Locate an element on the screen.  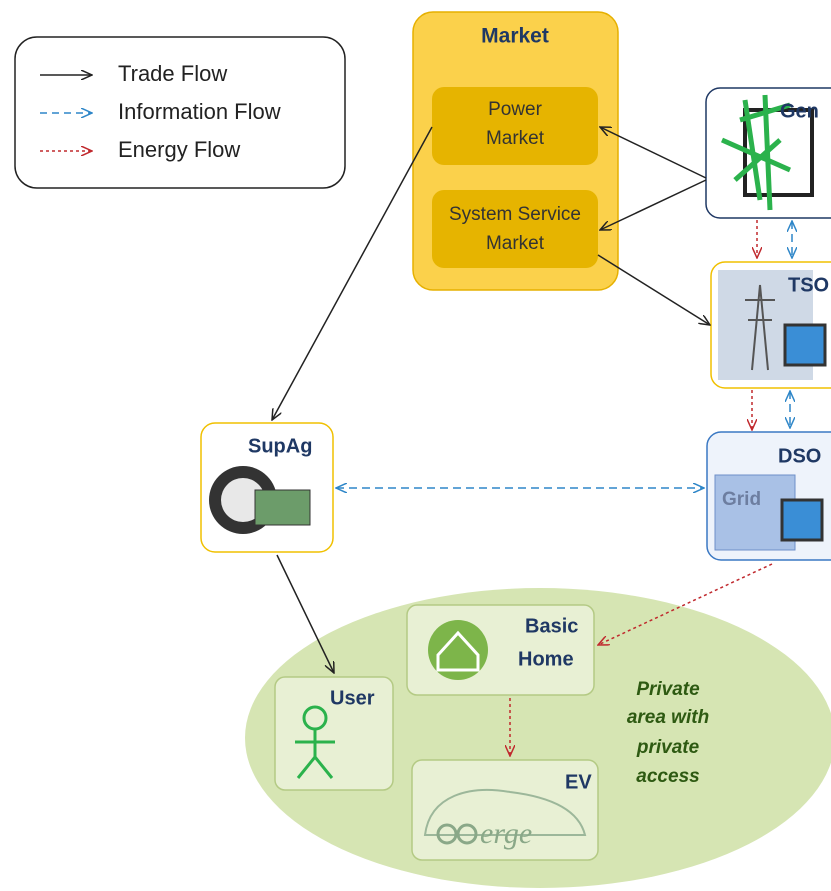
legend-label: Trade Flow is located at coordinates (172, 73).